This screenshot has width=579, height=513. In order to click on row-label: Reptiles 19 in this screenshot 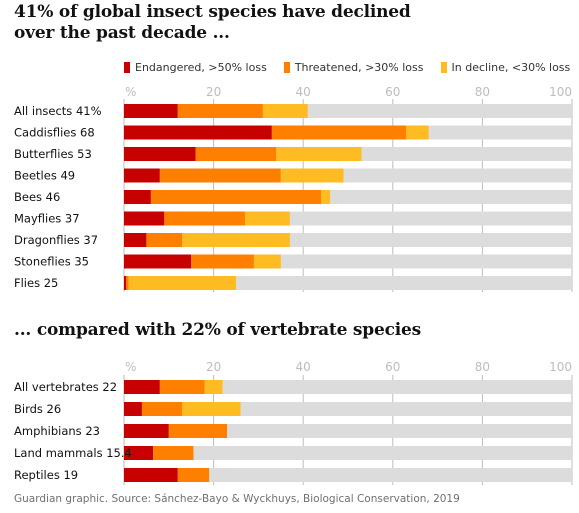, I will do `click(46, 475)`.